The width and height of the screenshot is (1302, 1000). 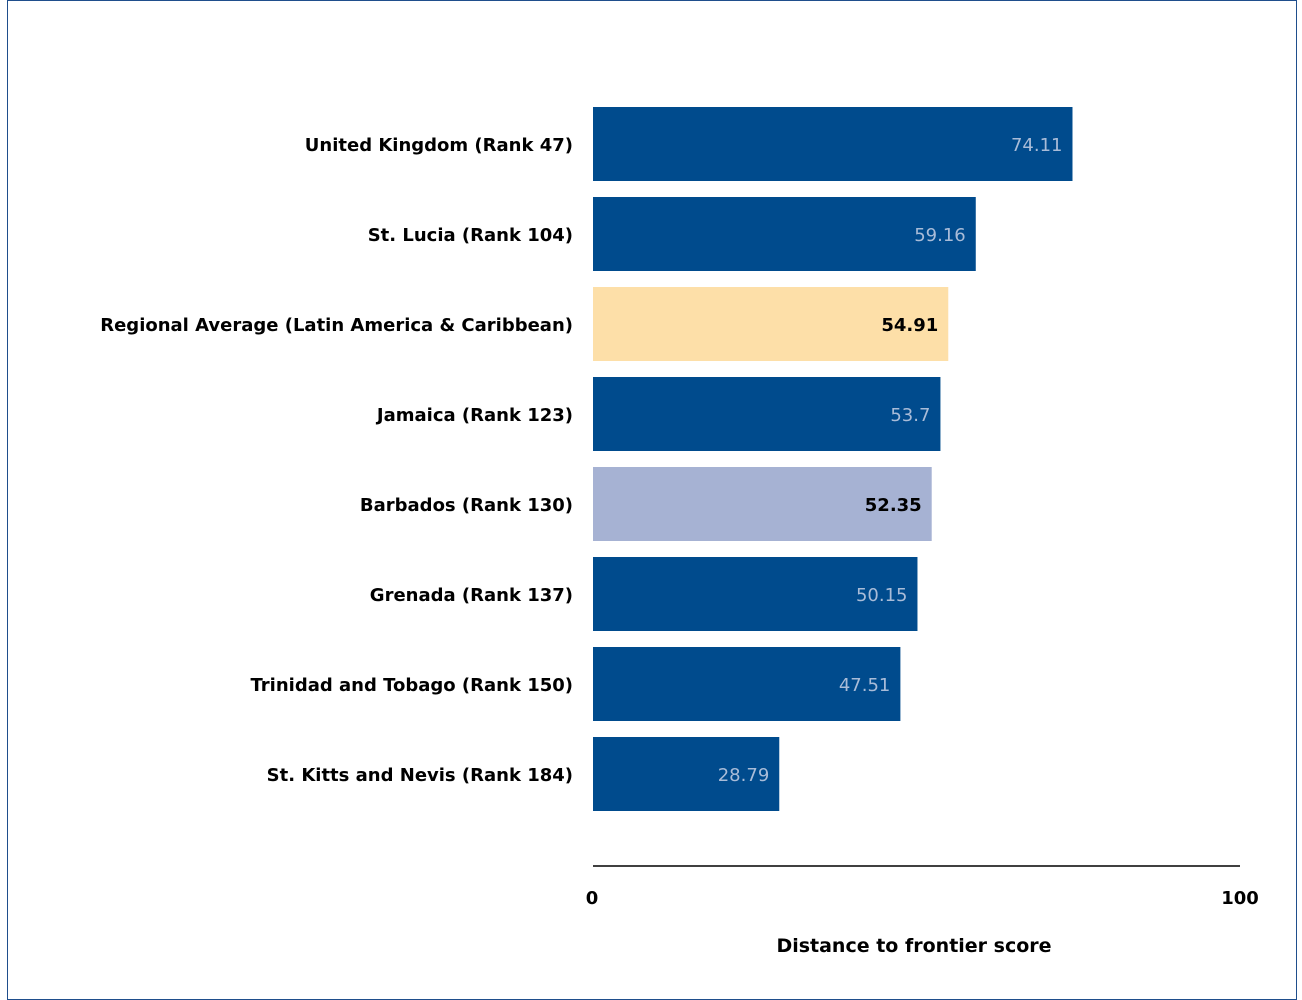 I want to click on category-label: Barbados (Rank 130), so click(x=466, y=505).